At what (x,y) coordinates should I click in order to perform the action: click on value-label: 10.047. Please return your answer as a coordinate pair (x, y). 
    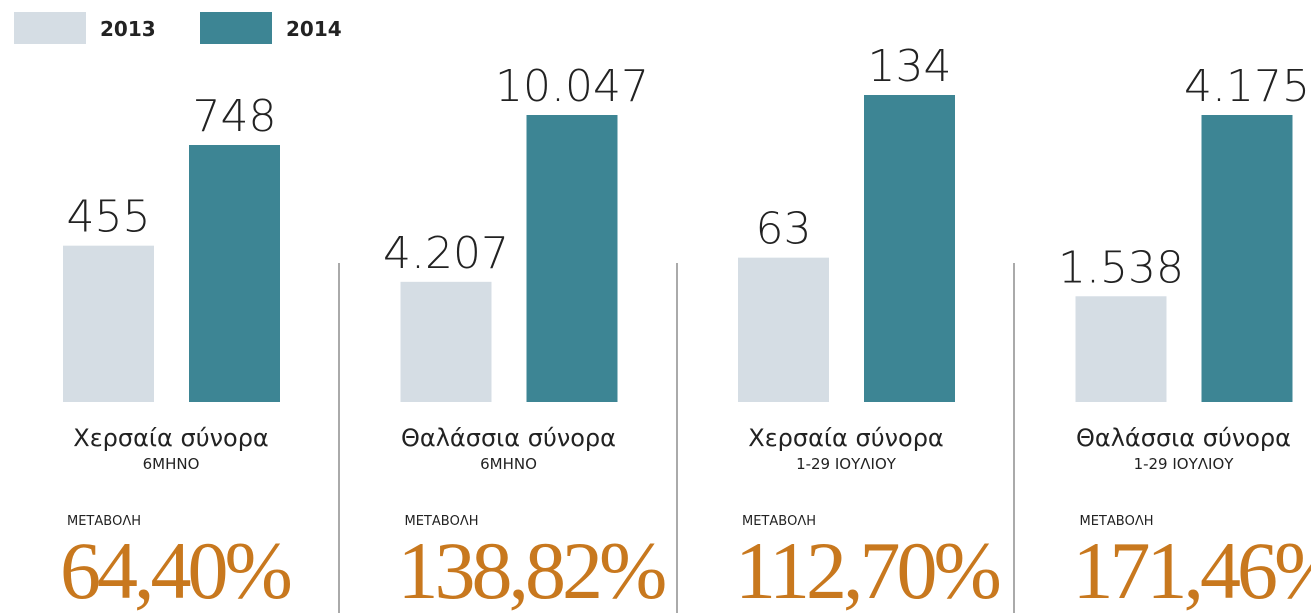
    Looking at the image, I should click on (572, 86).